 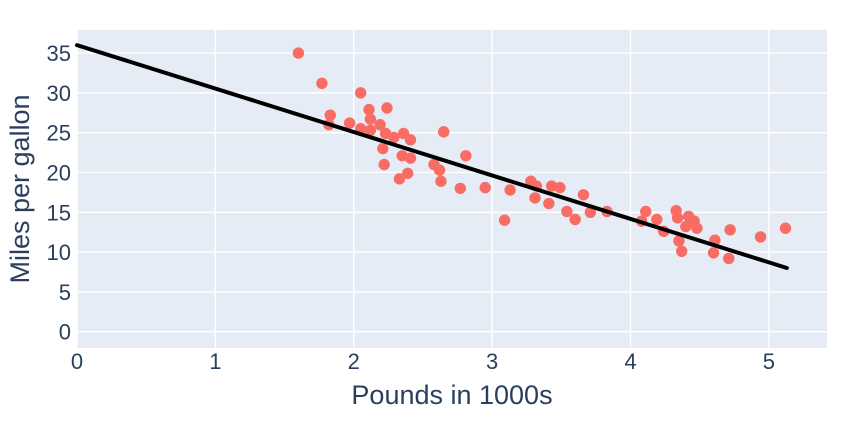 What do you see at coordinates (59, 53) in the screenshot?
I see `y-tick-label: 35` at bounding box center [59, 53].